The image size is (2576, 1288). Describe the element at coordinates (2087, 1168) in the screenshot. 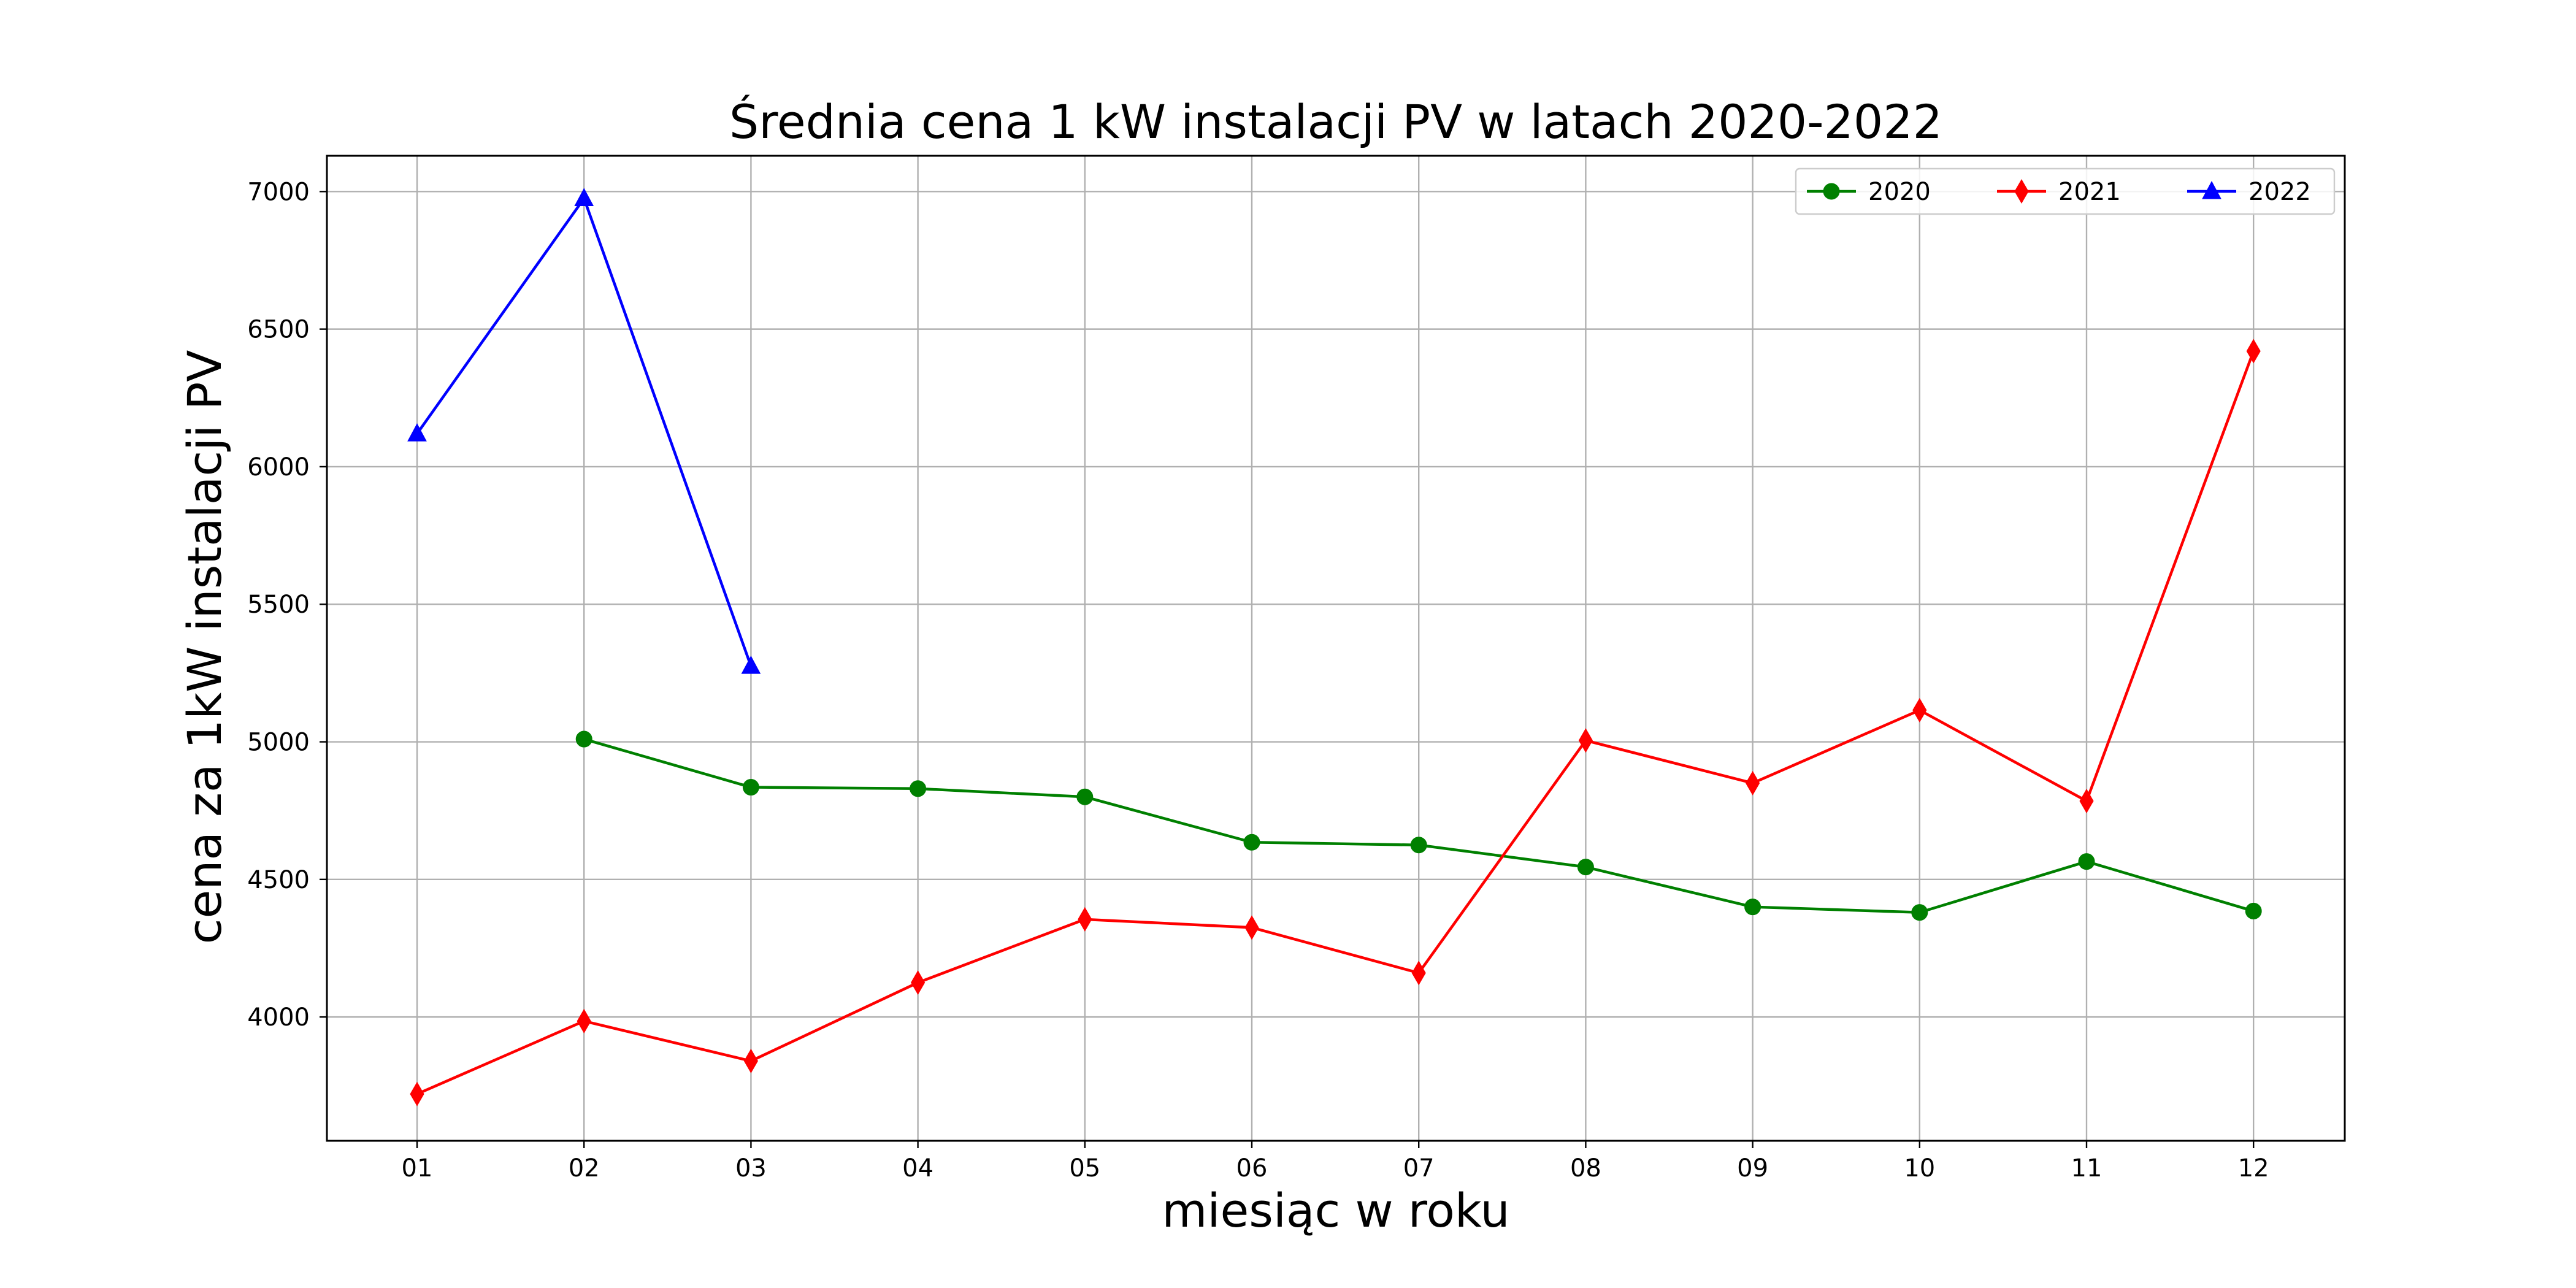

I see `x-tick-label: 11` at that location.